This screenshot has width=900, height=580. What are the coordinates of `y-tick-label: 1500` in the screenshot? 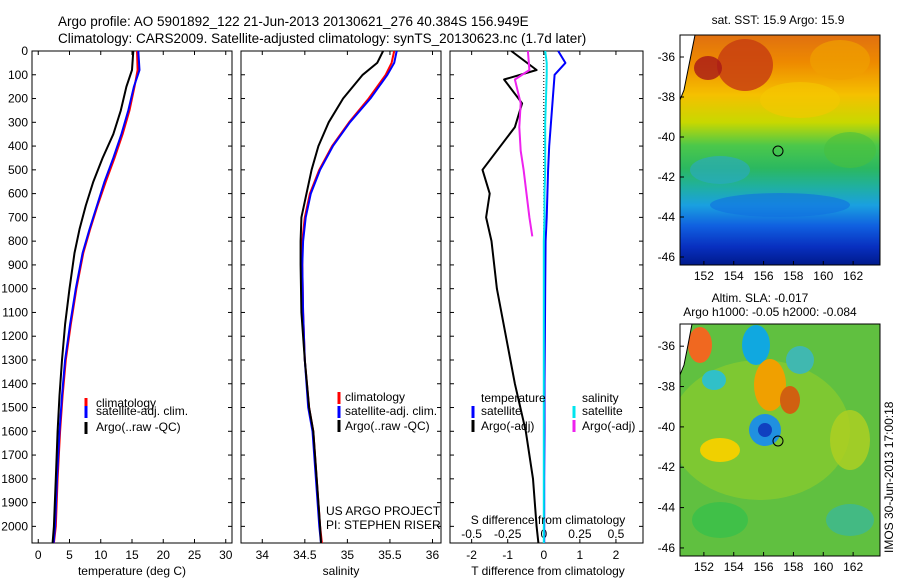 It's located at (14, 408).